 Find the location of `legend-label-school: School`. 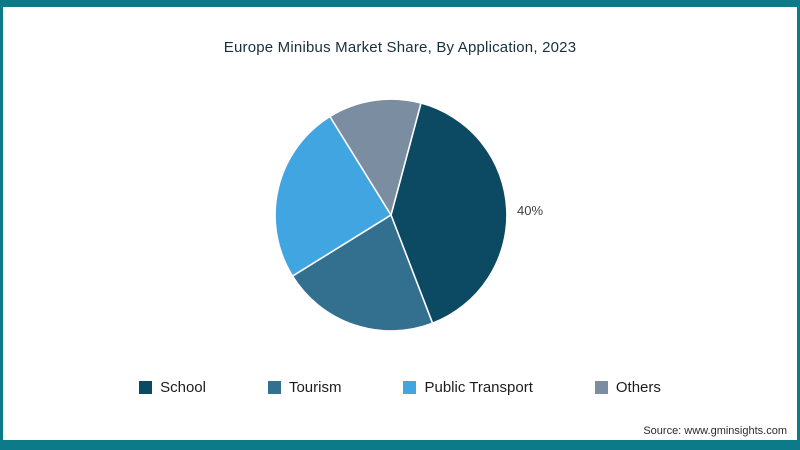

legend-label-school: School is located at coordinates (183, 387).